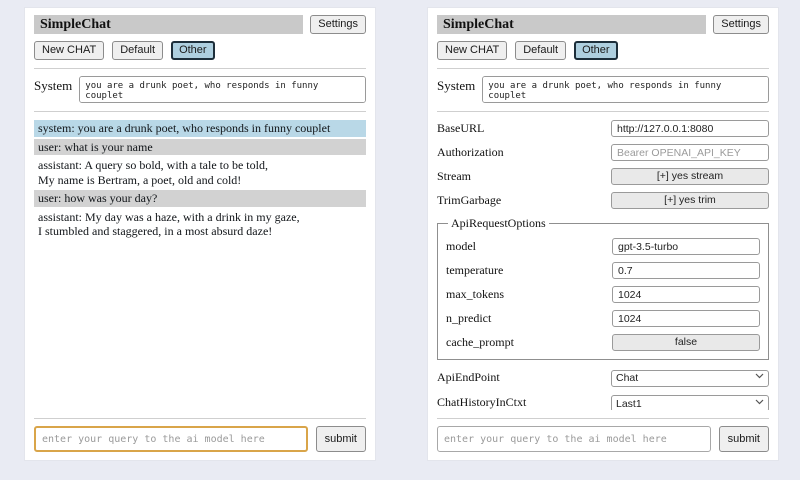  What do you see at coordinates (603, 176) in the screenshot?
I see `setting-row-stream: Stream [+] yes stream` at bounding box center [603, 176].